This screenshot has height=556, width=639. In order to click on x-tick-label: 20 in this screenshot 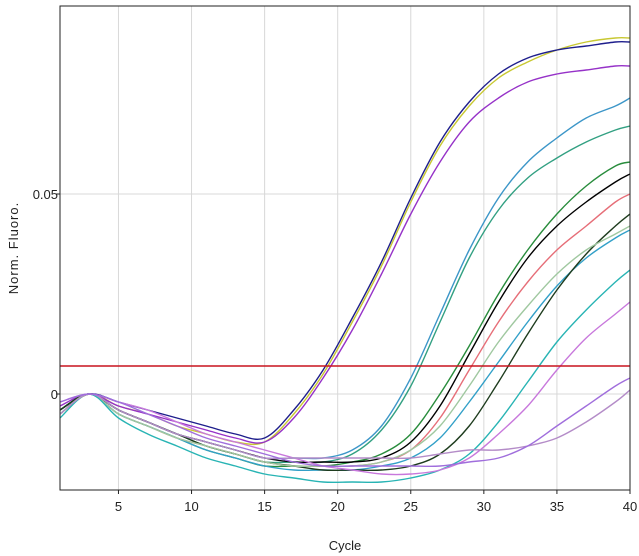, I will do `click(337, 506)`.